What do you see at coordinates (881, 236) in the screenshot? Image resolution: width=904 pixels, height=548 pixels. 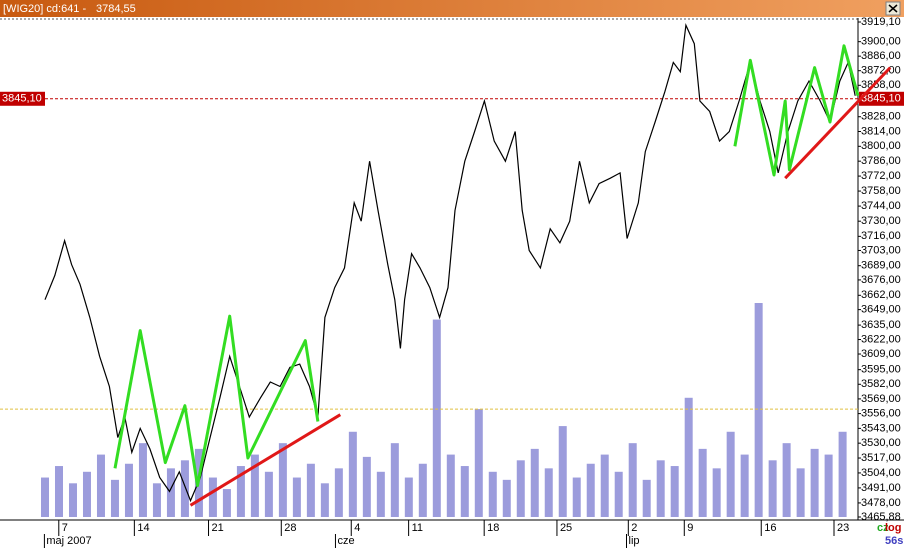 I see `y-tick-label: 3716,00` at bounding box center [881, 236].